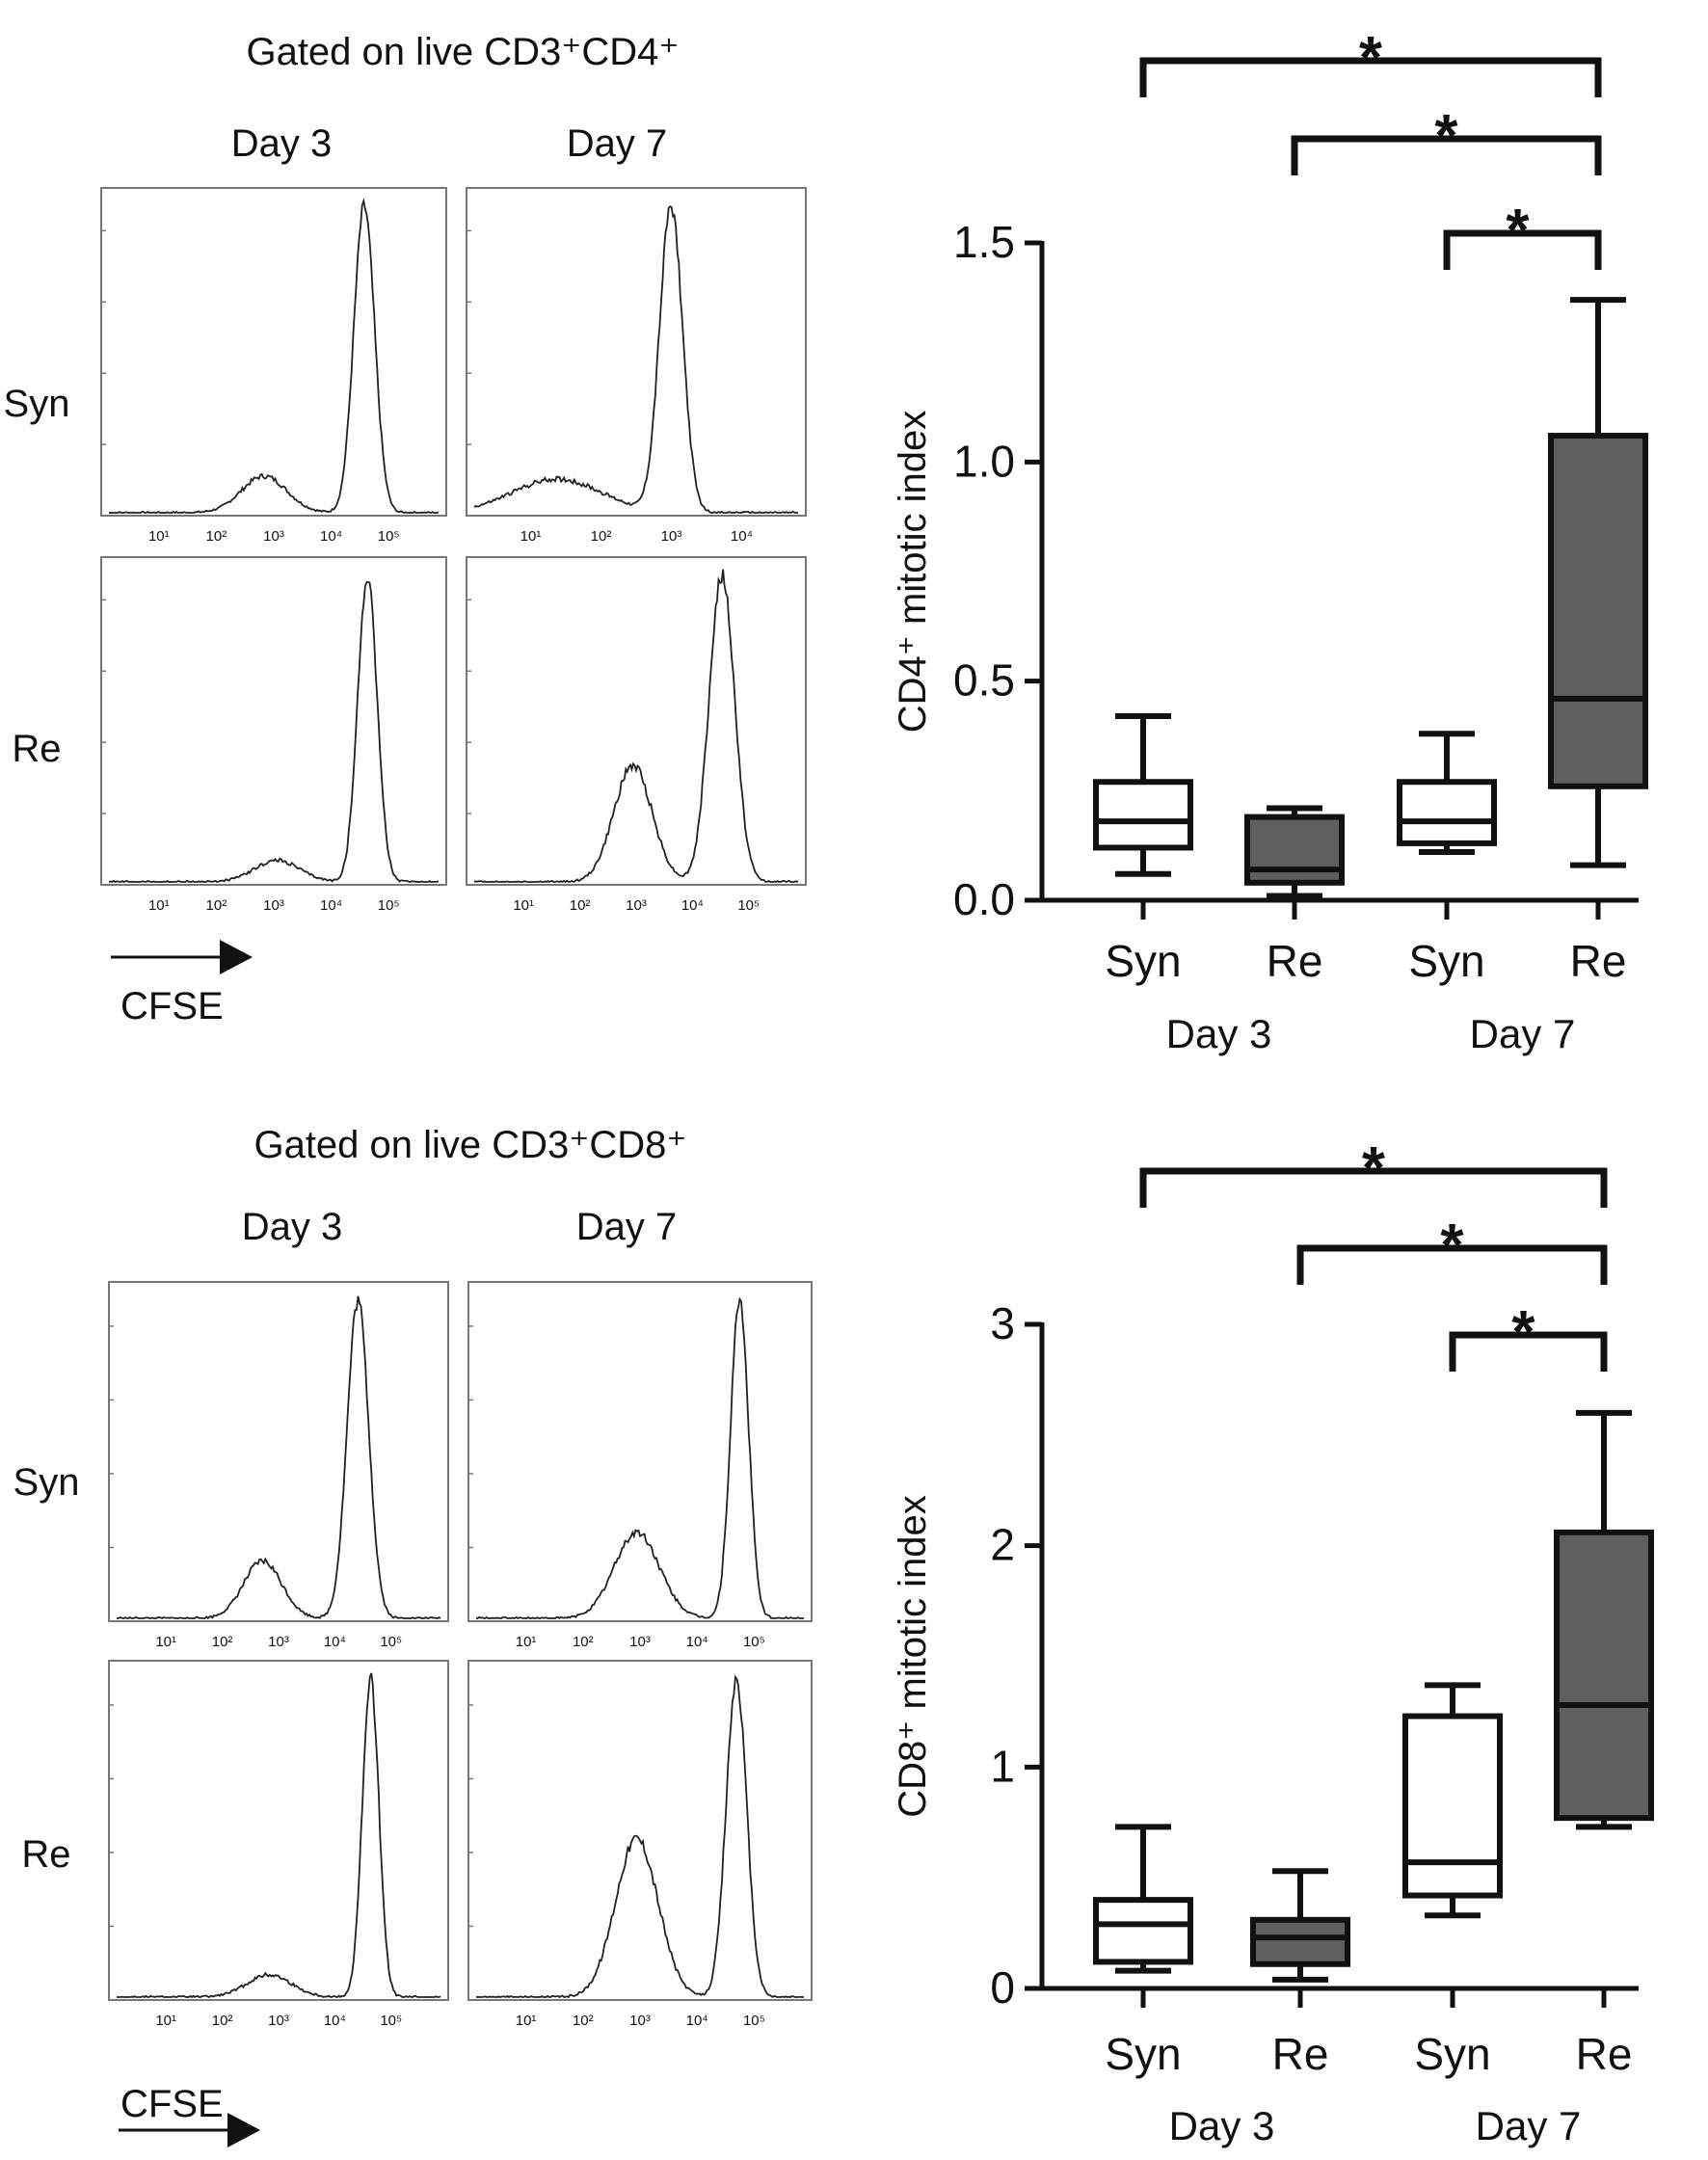 Image resolution: width=1708 pixels, height=2160 pixels. Describe the element at coordinates (1002, 1766) in the screenshot. I see `y-tick-label: 1` at that location.